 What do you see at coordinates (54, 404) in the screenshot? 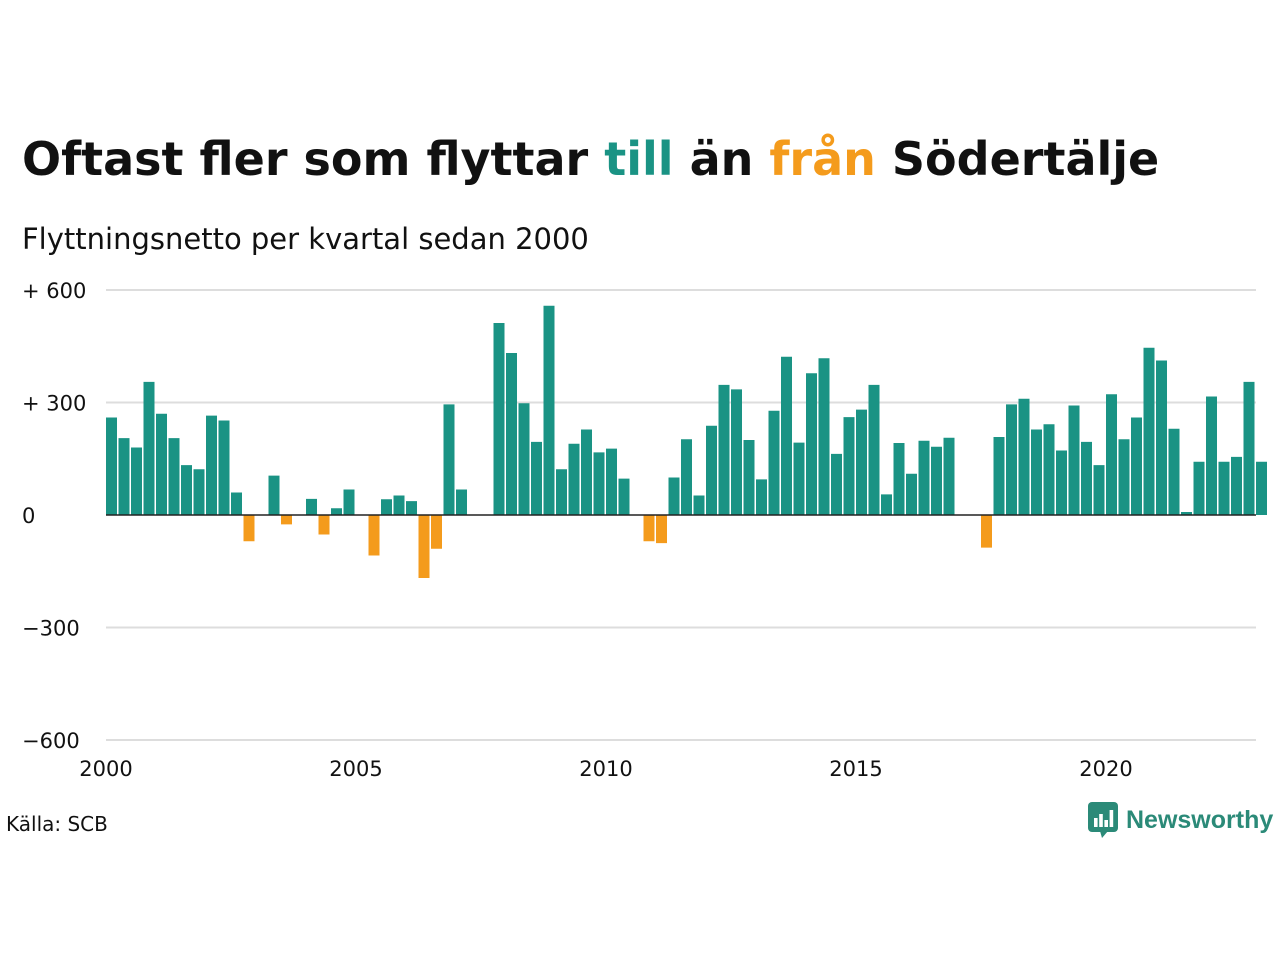
I see `y-tick-label: + 300` at bounding box center [54, 404].